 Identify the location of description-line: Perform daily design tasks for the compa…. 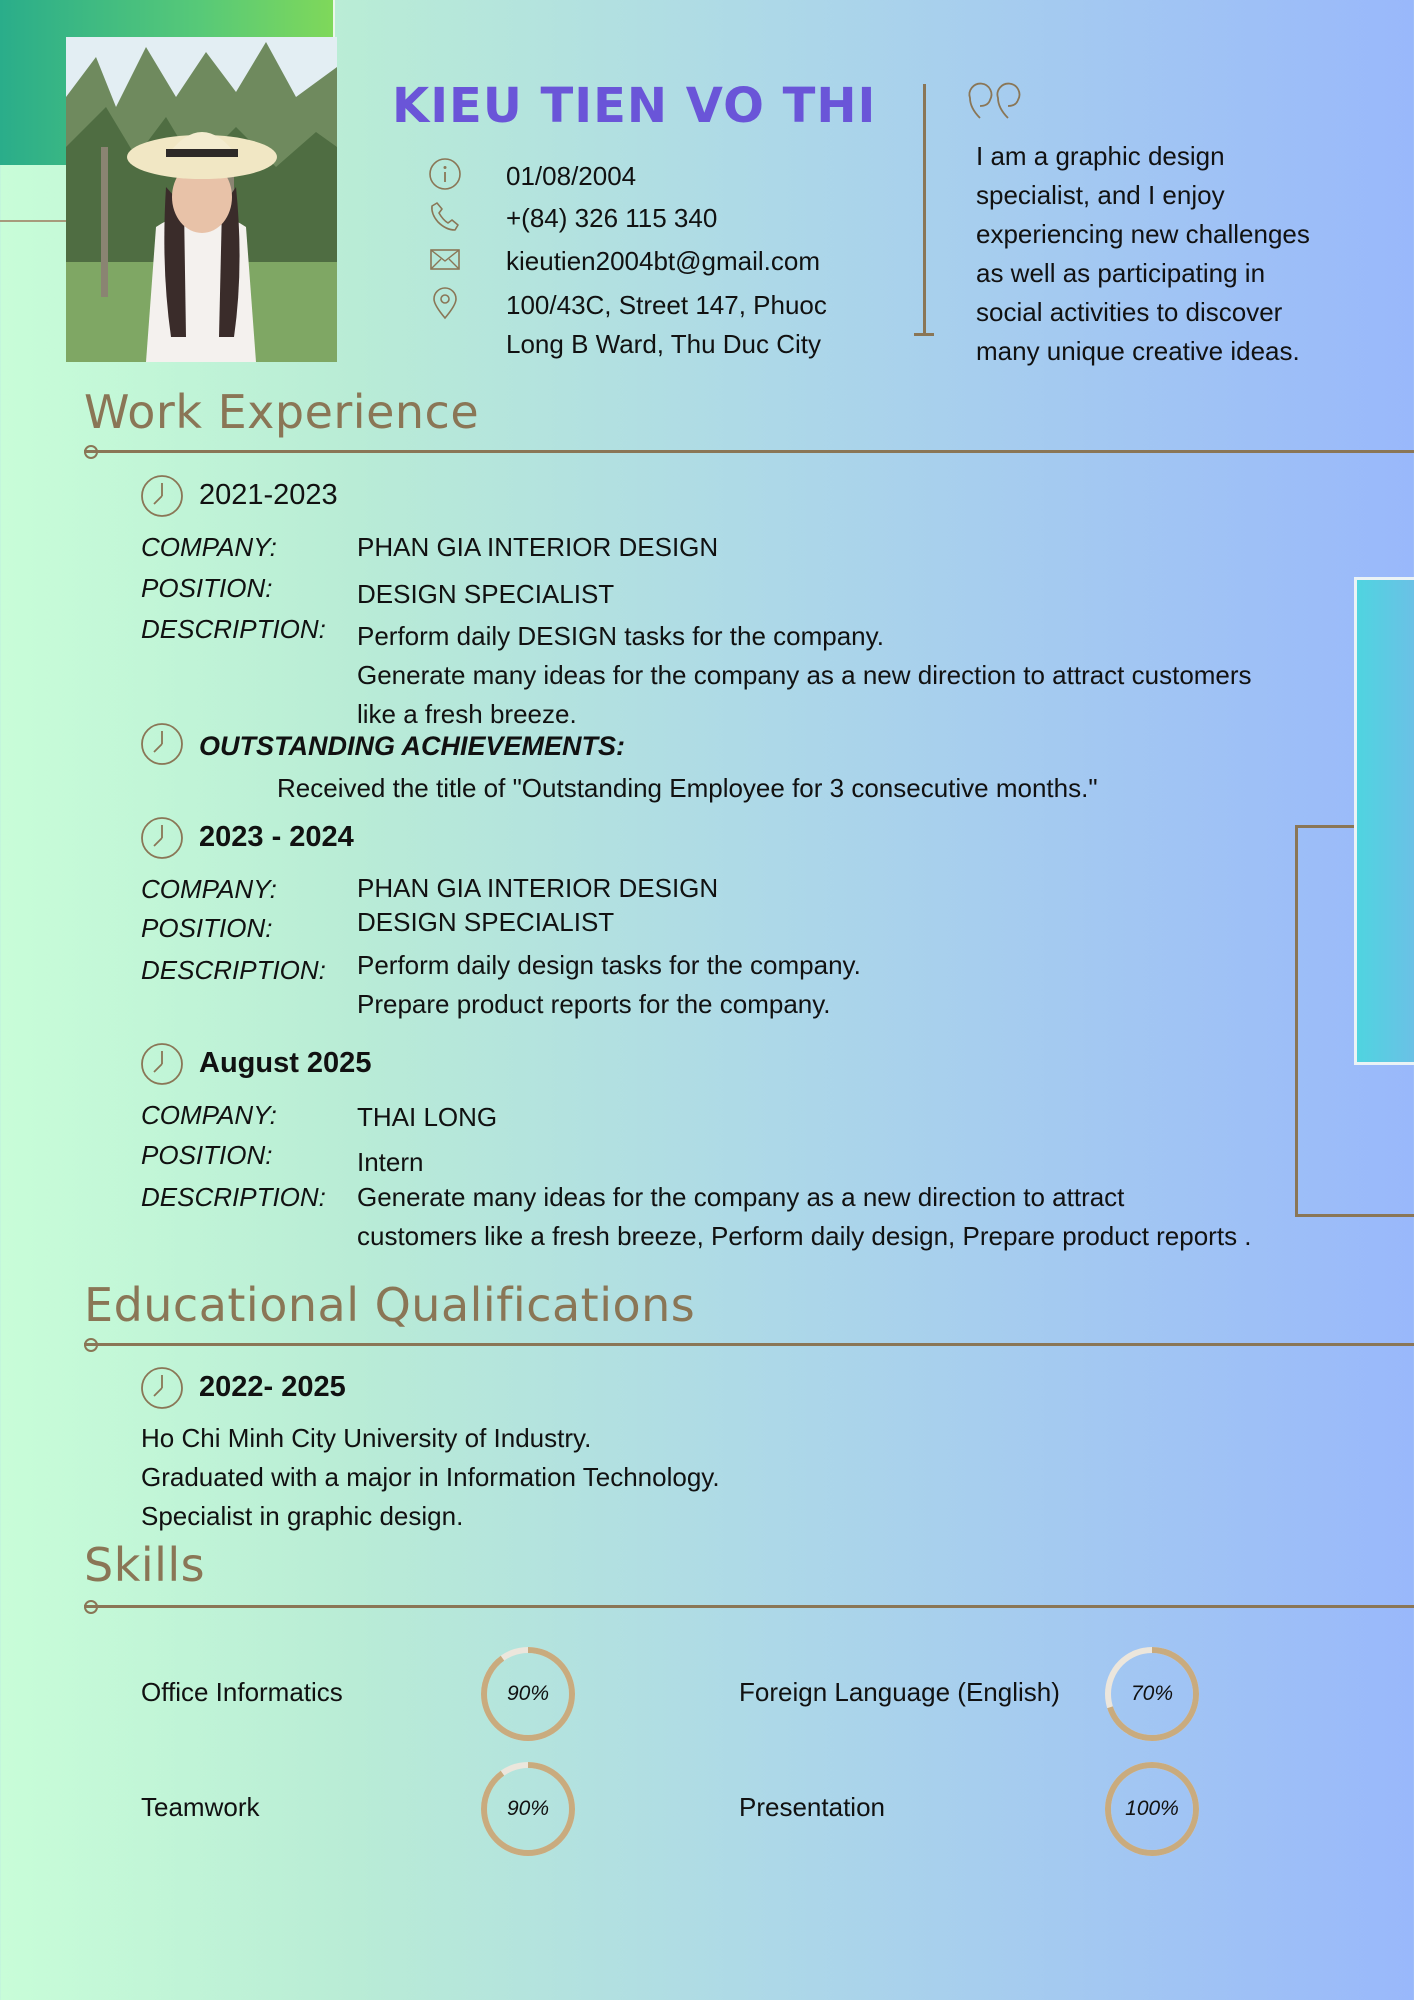
(609, 965).